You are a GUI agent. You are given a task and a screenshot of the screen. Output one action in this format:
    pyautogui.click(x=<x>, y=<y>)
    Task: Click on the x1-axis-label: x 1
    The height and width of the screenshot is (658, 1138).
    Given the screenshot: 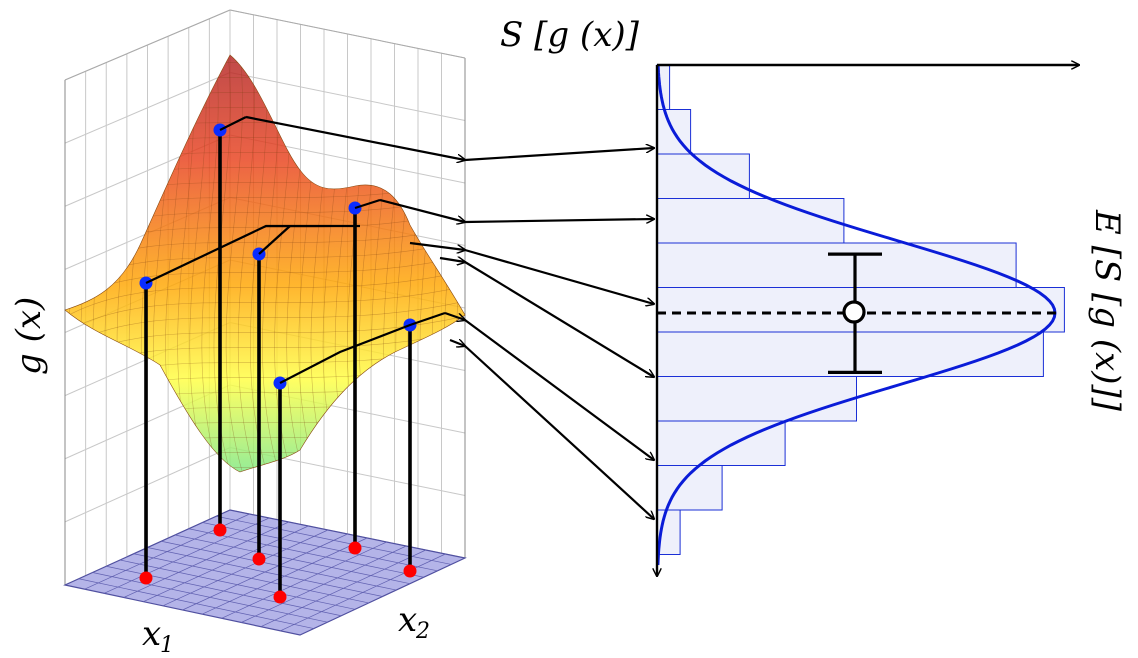 What is the action you would take?
    pyautogui.click(x=158, y=636)
    